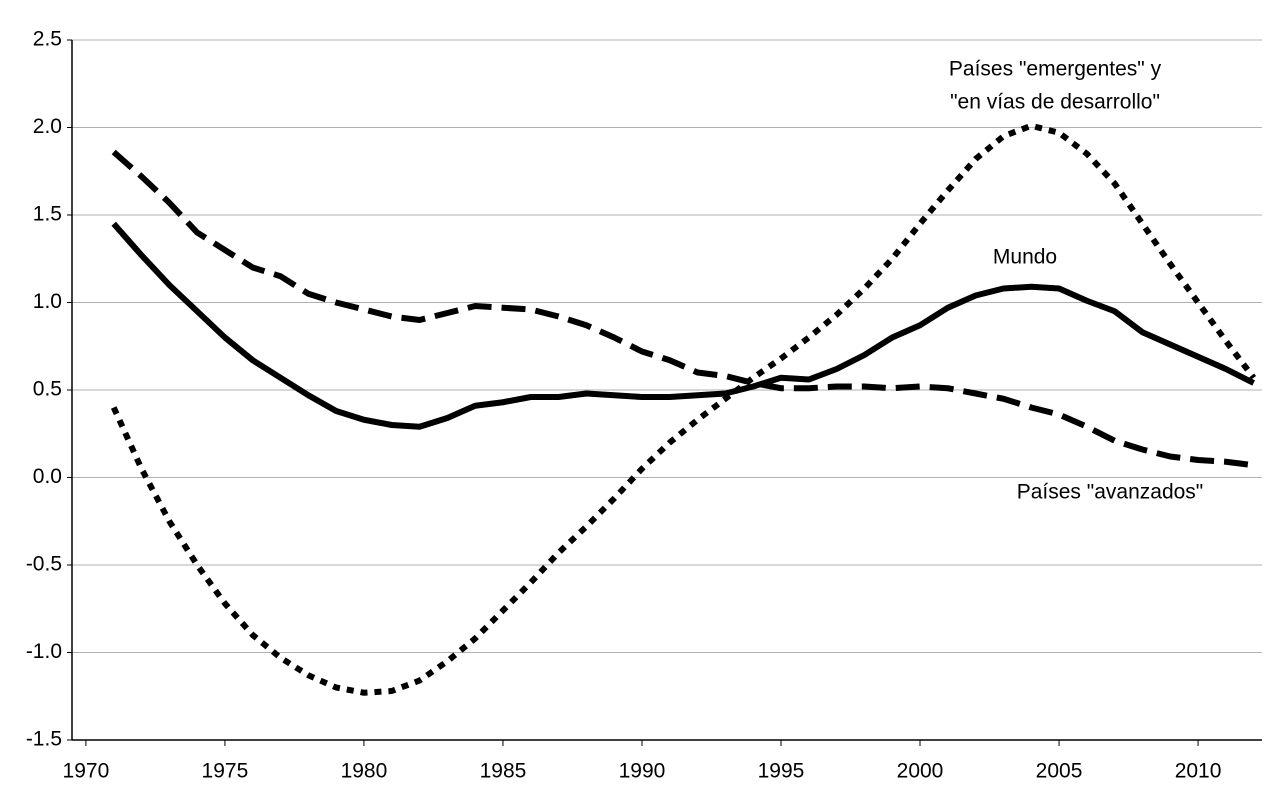 This screenshot has height=788, width=1281. What do you see at coordinates (44, 564) in the screenshot?
I see `y-tick-label: -0.5` at bounding box center [44, 564].